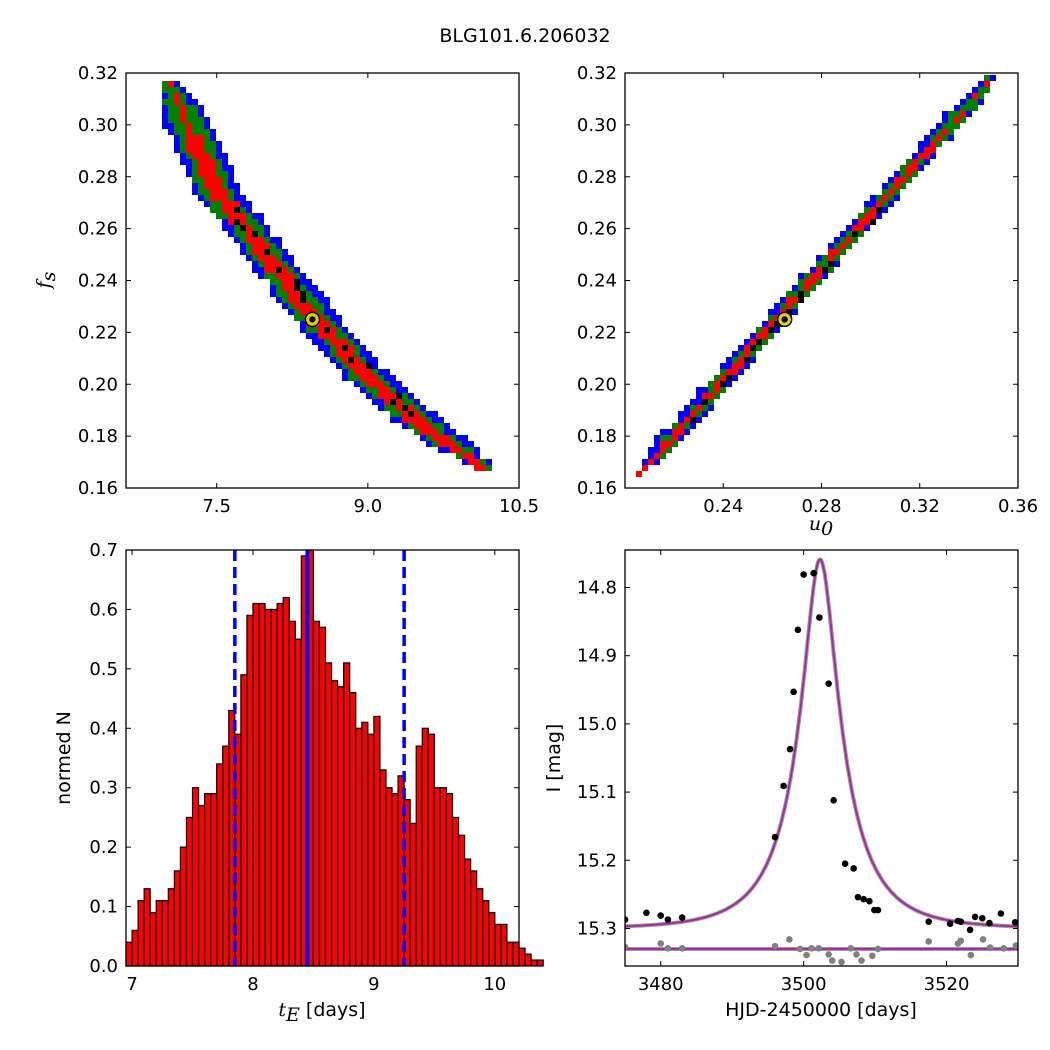 The height and width of the screenshot is (1050, 1050). Describe the element at coordinates (597, 724) in the screenshot. I see `y-tick-label: 15.0` at that location.